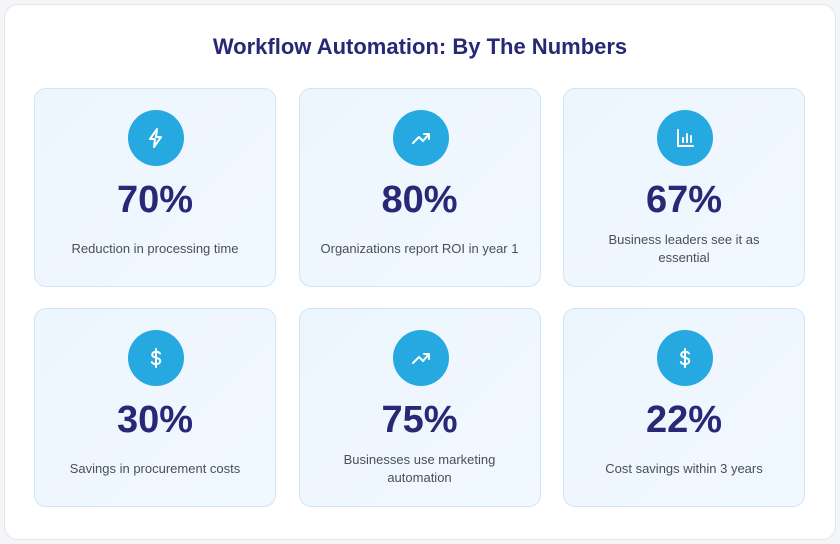  Describe the element at coordinates (685, 138) in the screenshot. I see `bar-chart-icon` at that location.